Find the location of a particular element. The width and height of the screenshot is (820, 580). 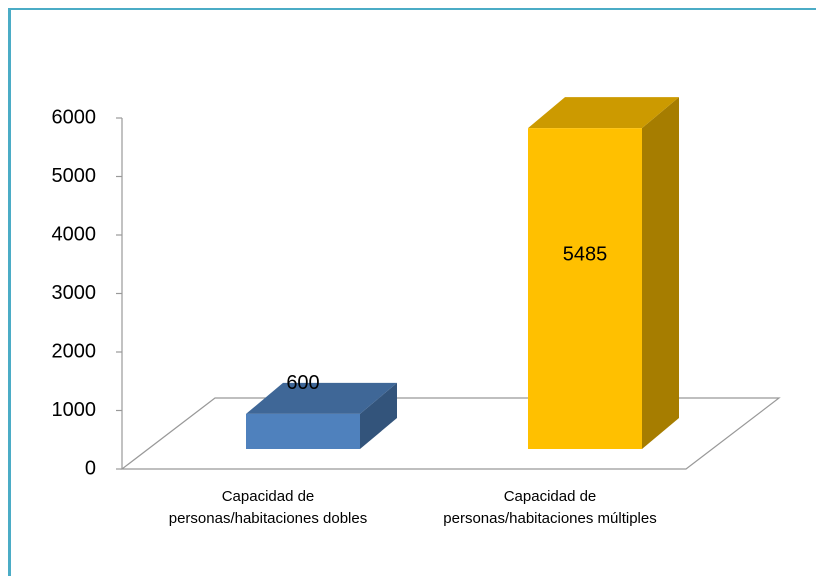

y-tick-label: 0 is located at coordinates (90, 468).